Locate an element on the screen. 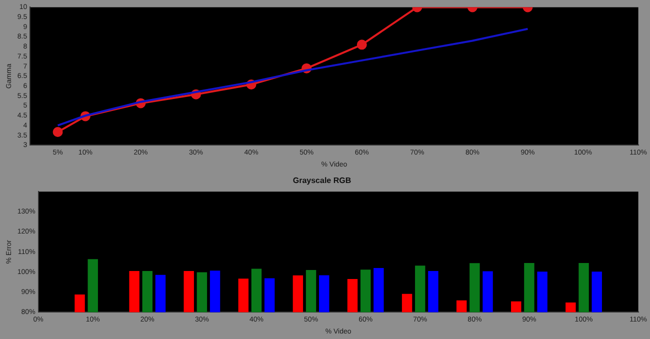  chart-title: Grayscale RGB is located at coordinates (322, 181).